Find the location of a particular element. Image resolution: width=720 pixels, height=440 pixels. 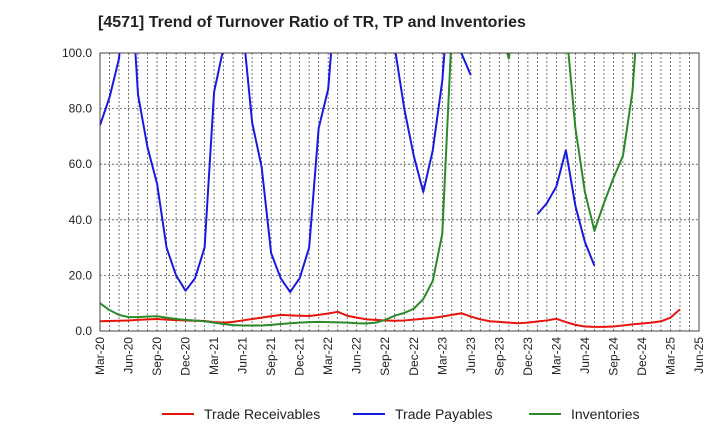

x-tick-label: Mar-21 is located at coordinates (214, 356).